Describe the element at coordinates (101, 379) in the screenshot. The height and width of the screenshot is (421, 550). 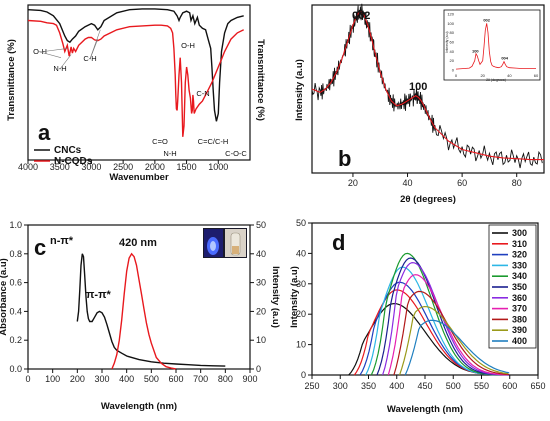
I see `x-tick-label: 300` at that location.